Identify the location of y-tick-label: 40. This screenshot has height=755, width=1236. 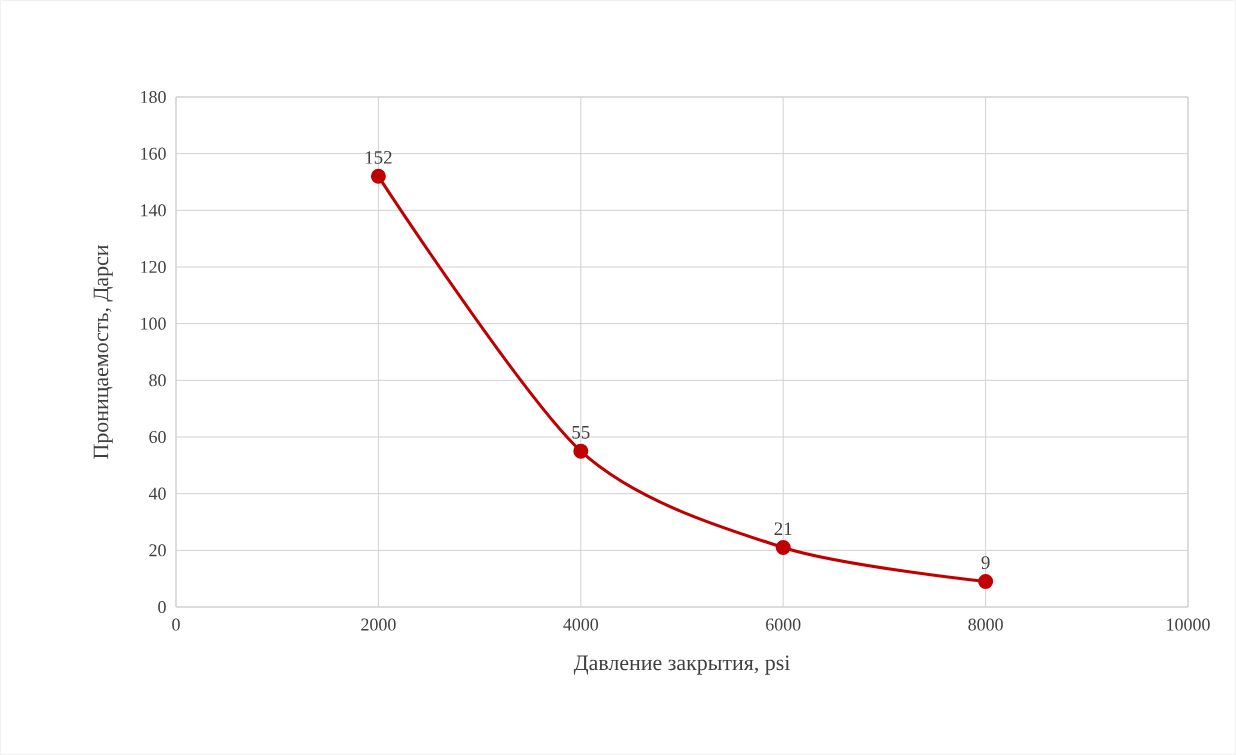
(157, 493).